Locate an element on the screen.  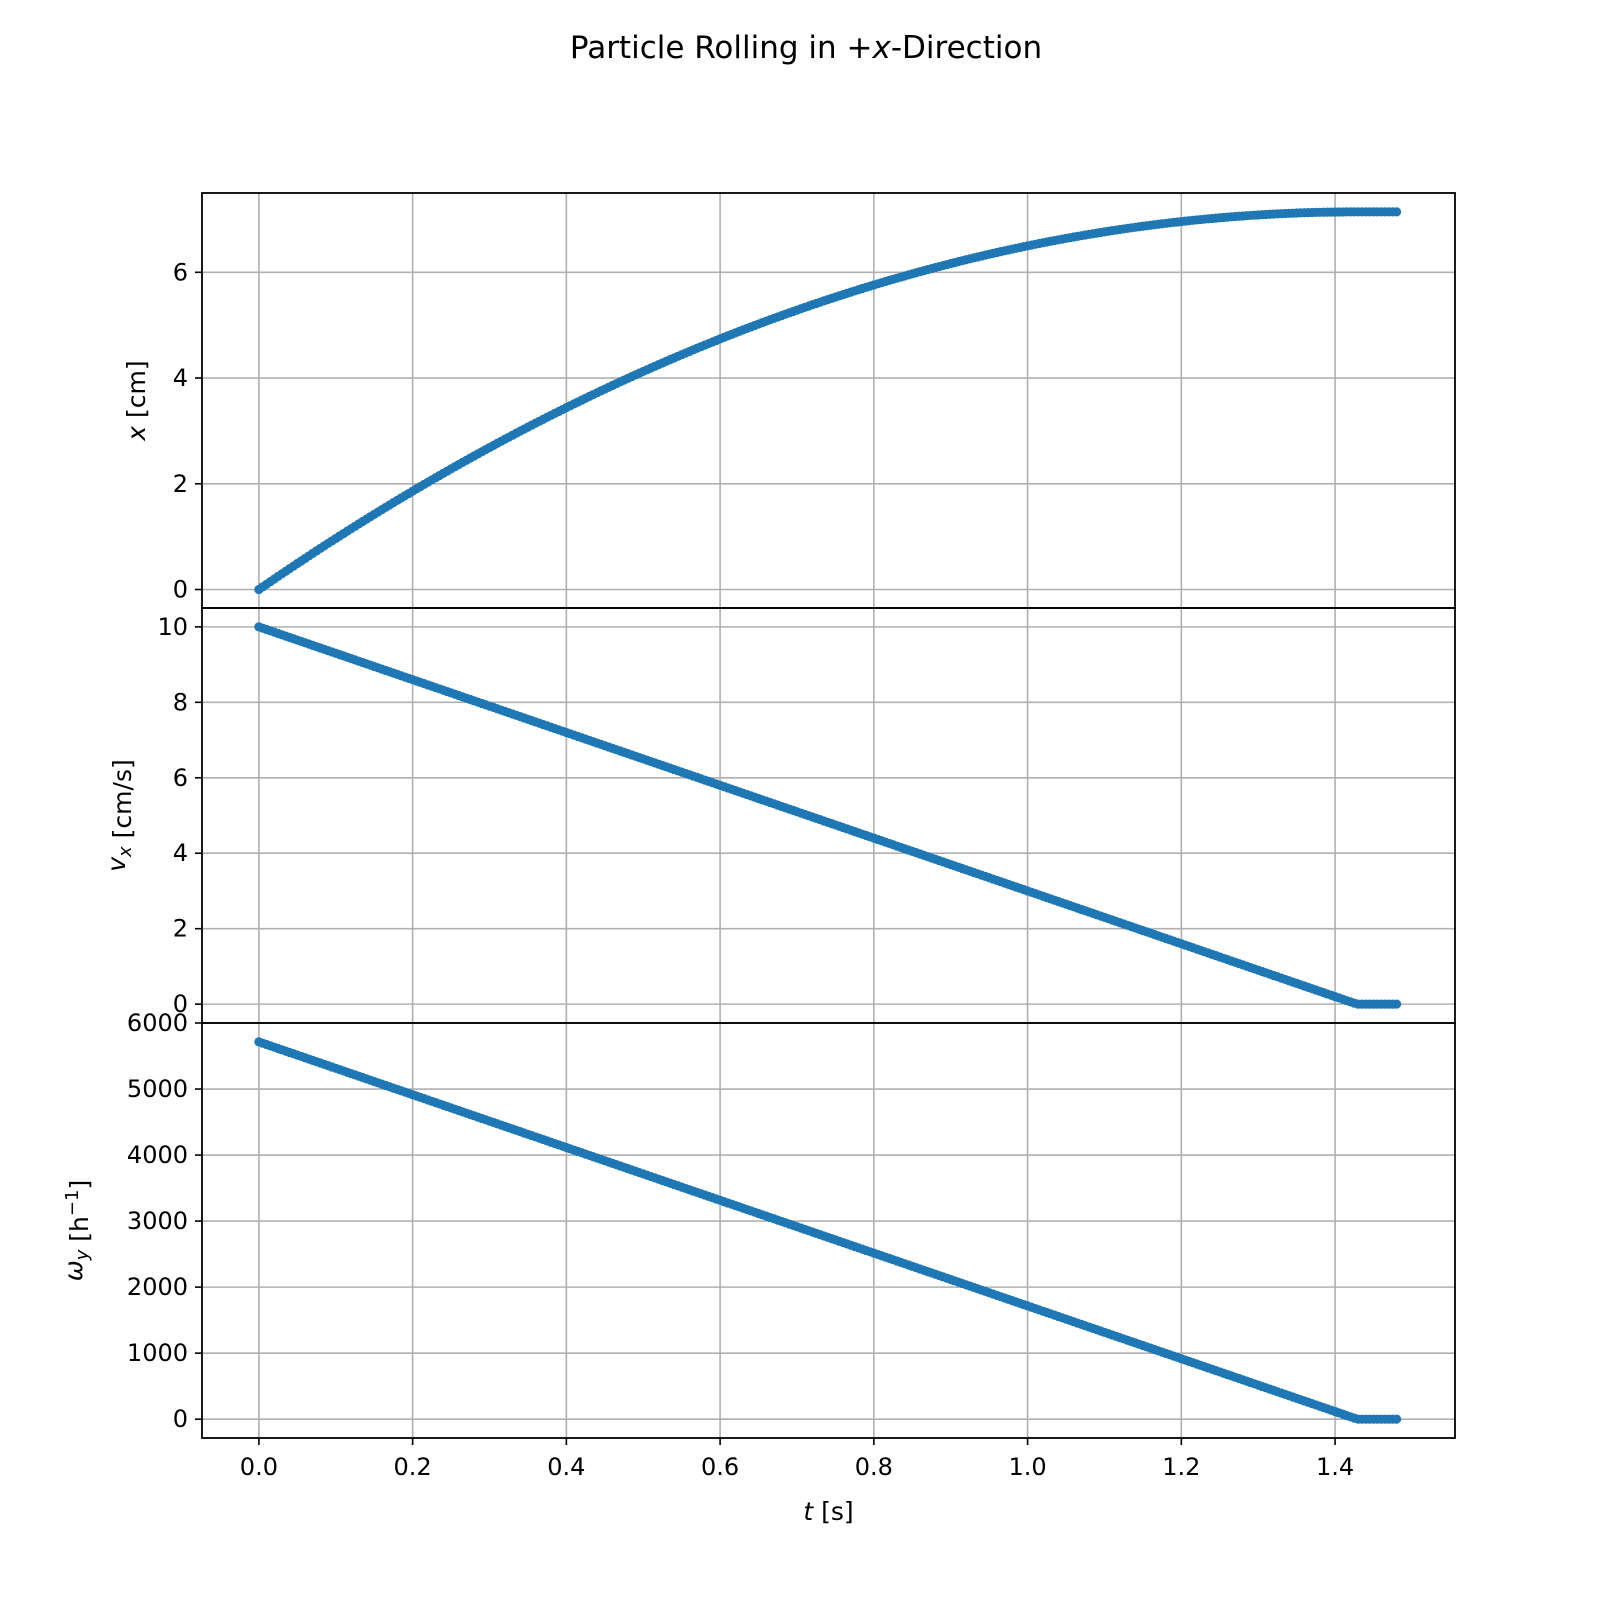
panel-3-ytick-label-5: 5000 is located at coordinates (157, 1089).